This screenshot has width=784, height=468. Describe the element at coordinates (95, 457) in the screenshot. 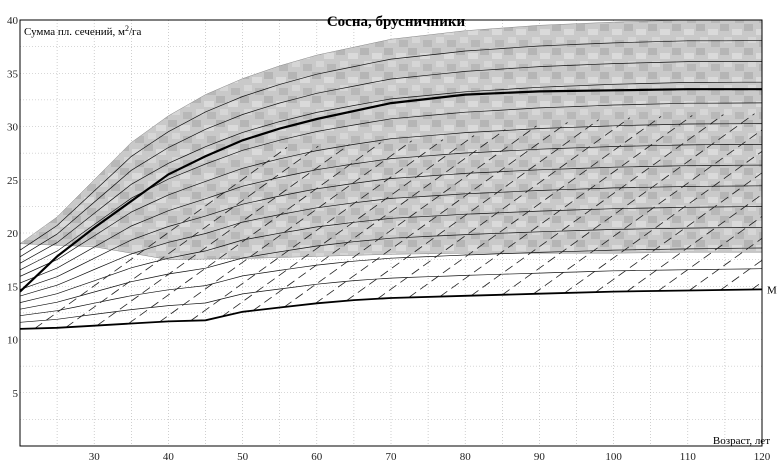

I see `x-tick-label: 30` at that location.